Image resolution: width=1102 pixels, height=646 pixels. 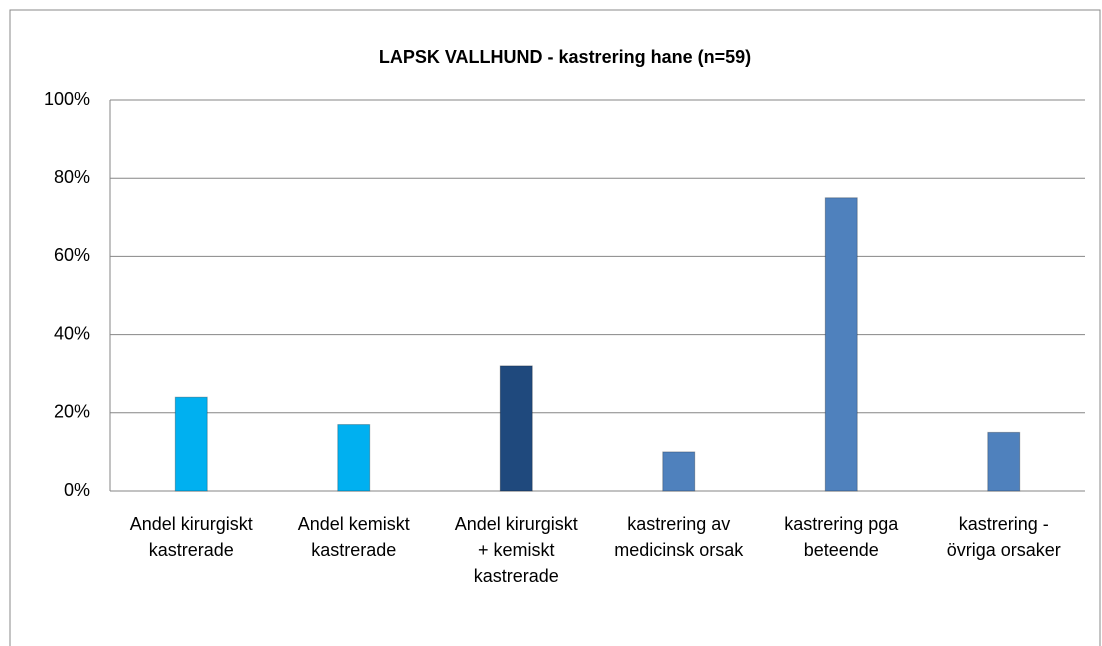 I want to click on x-tick-label: kastrering av medicinsk orsak, so click(x=679, y=537).